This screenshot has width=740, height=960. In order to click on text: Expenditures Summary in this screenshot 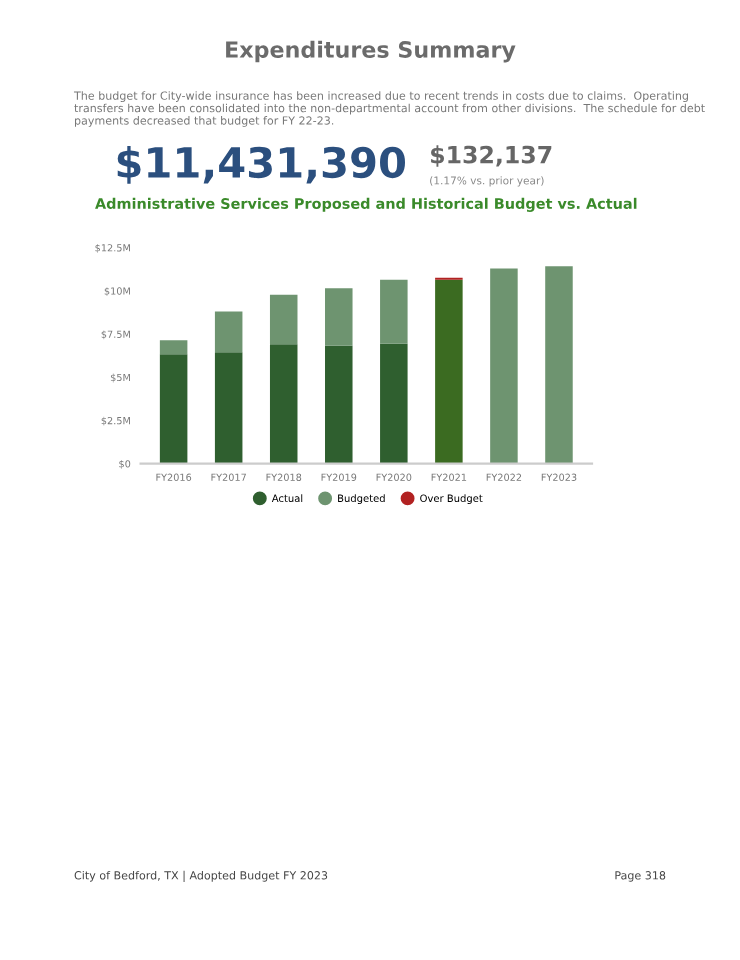, I will do `click(371, 51)`.